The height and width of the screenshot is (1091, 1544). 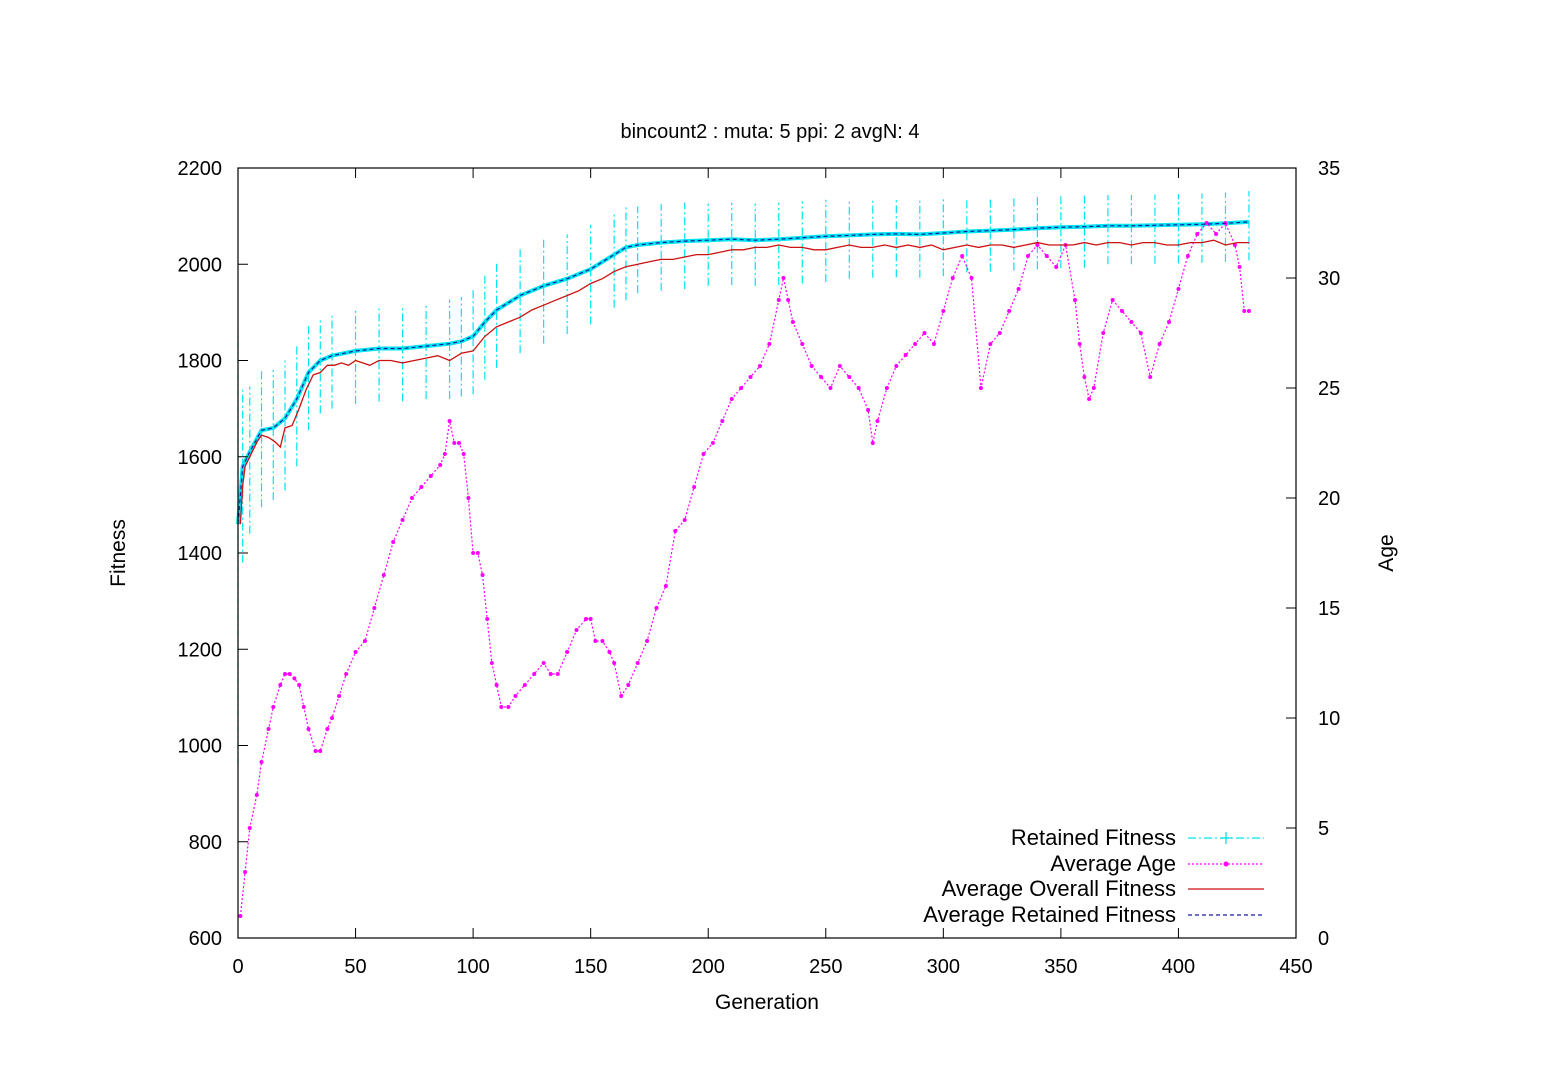 What do you see at coordinates (200, 362) in the screenshot?
I see `y-tick-label: 1800` at bounding box center [200, 362].